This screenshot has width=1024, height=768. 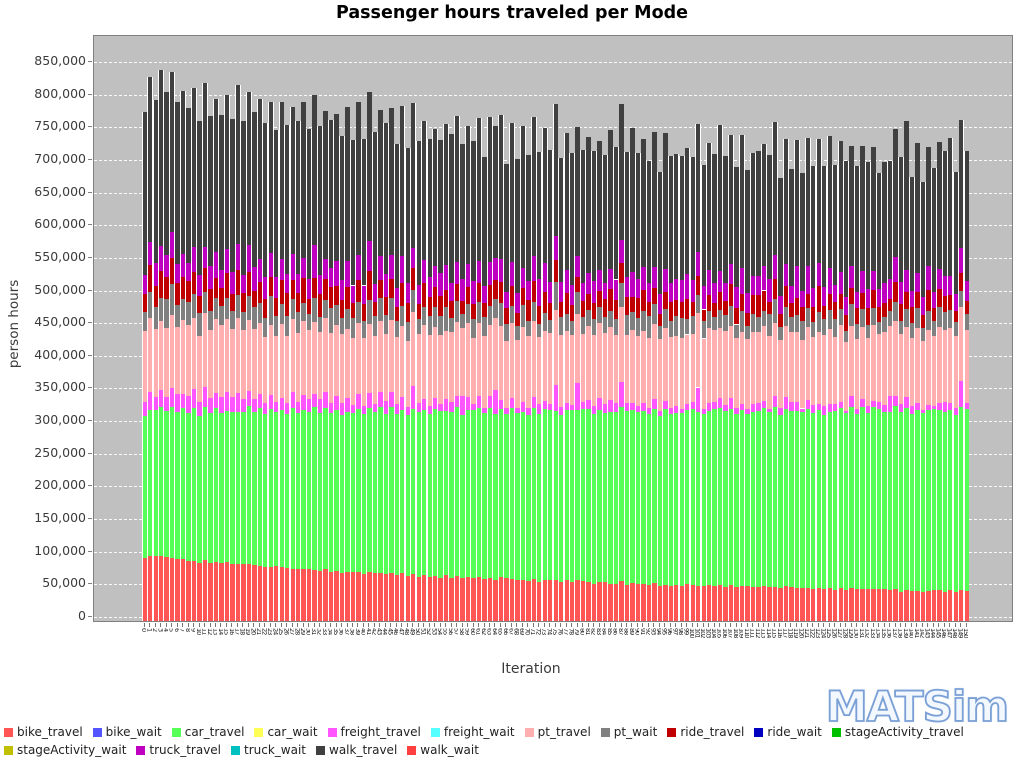 What do you see at coordinates (866, 633) in the screenshot?
I see `x-tick-label: 132` at bounding box center [866, 633].